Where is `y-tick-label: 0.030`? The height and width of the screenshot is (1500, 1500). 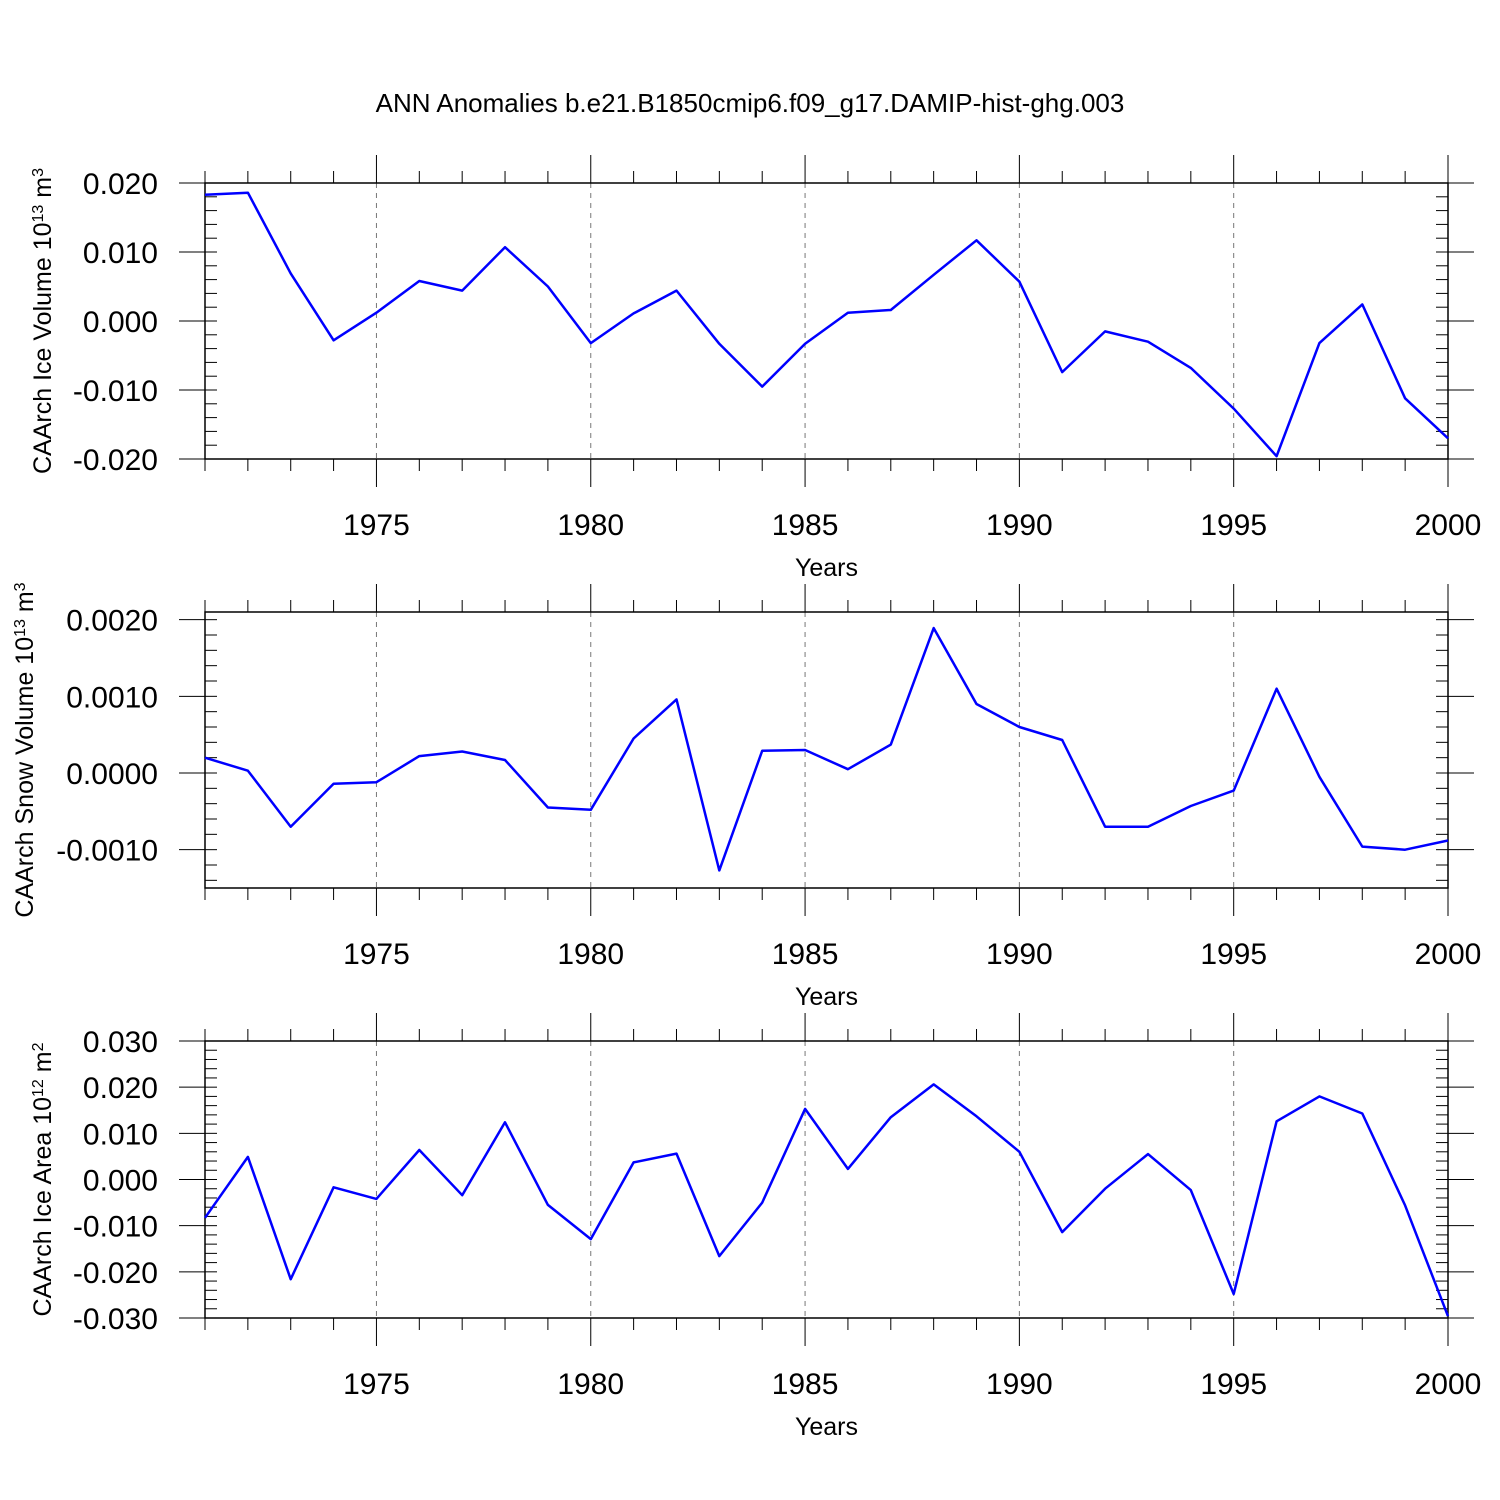
y-tick-label: 0.030 is located at coordinates (120, 1042).